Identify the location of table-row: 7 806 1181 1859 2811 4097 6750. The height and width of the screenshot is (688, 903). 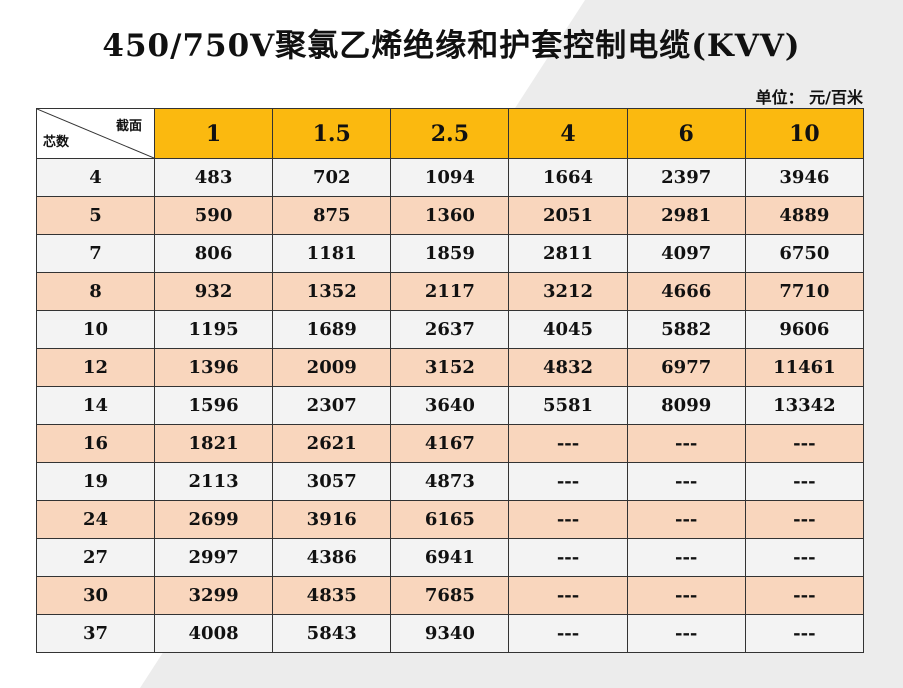
(450, 253).